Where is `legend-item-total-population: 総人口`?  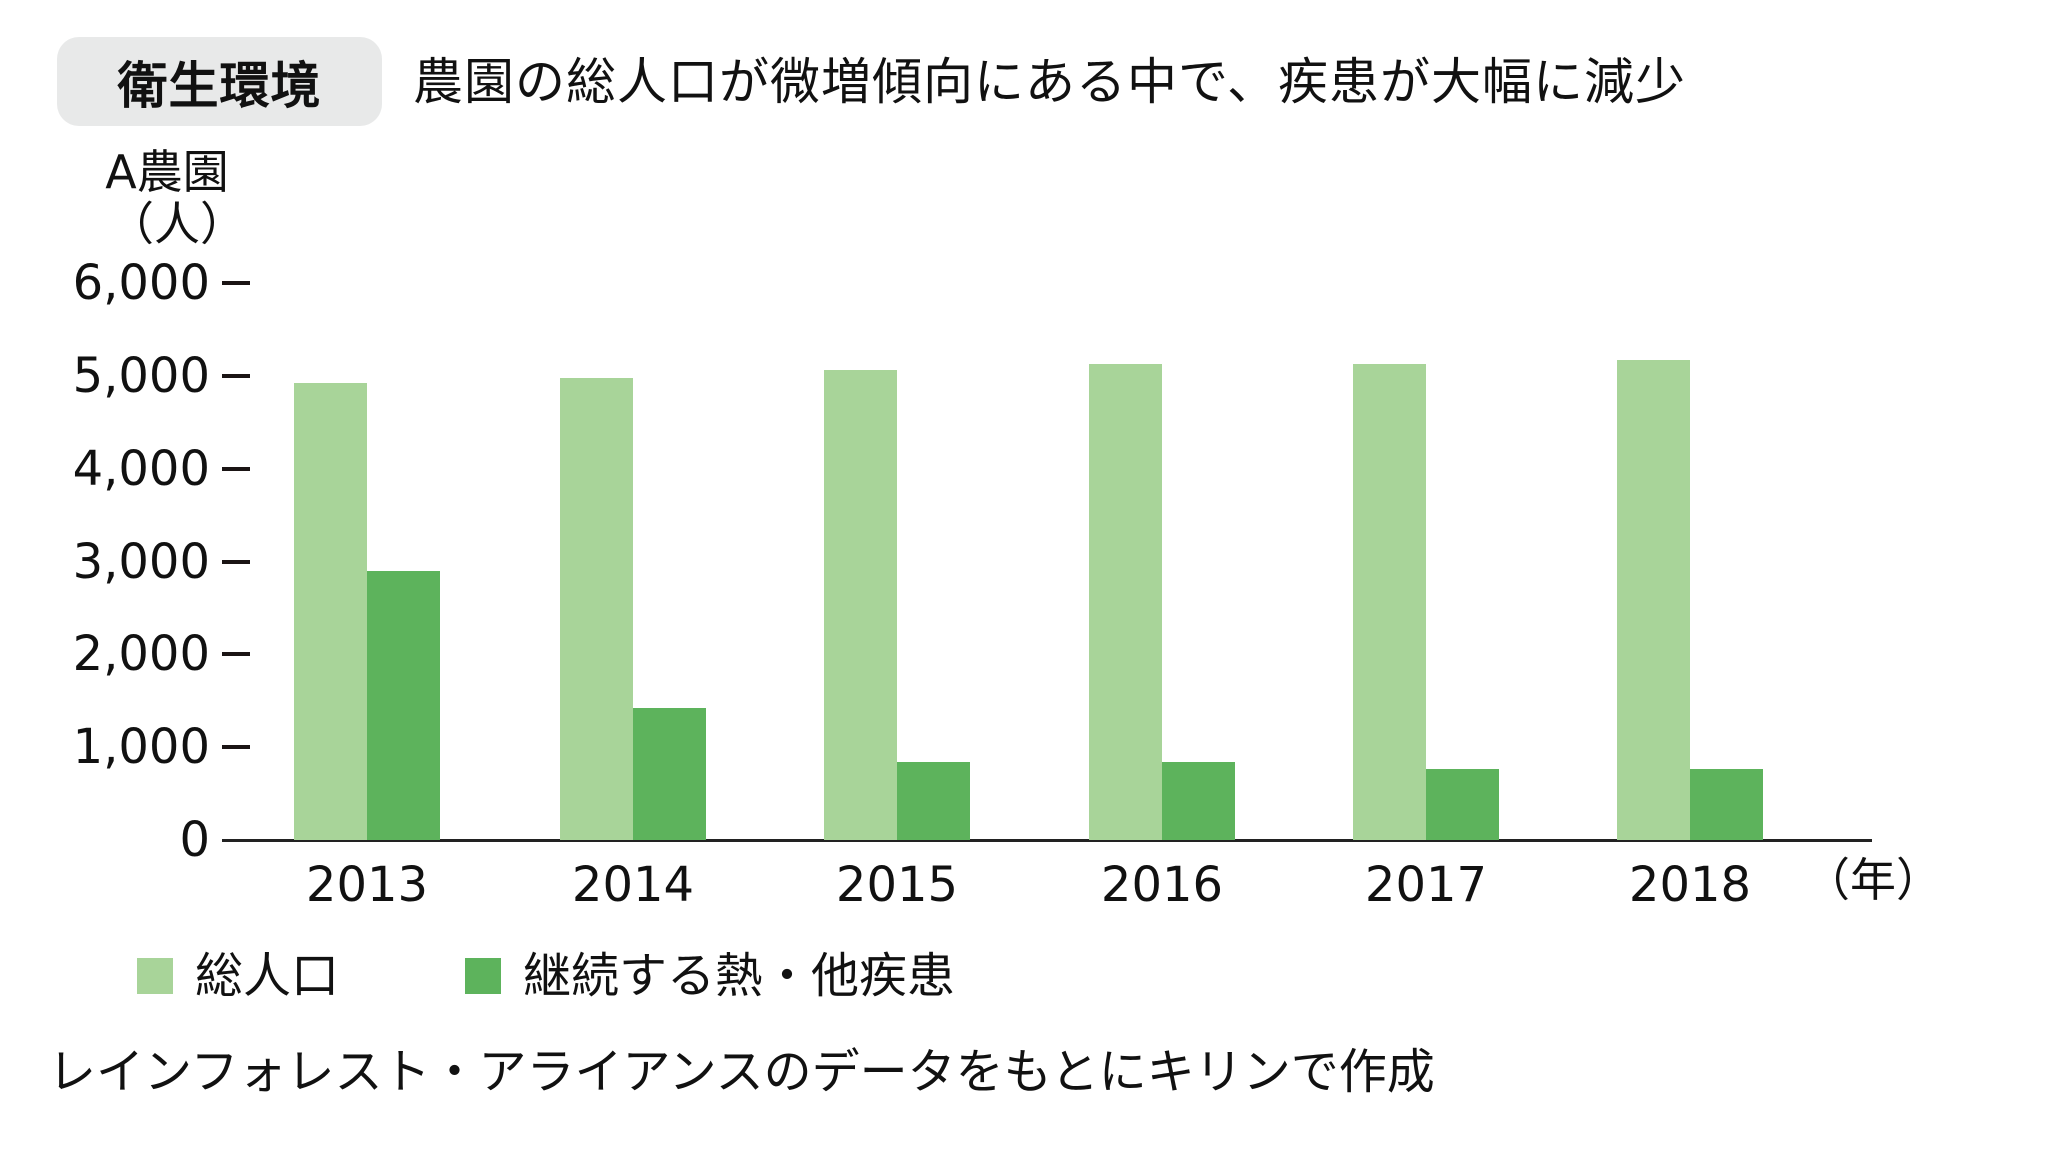 legend-item-total-population: 総人口 is located at coordinates (238, 976).